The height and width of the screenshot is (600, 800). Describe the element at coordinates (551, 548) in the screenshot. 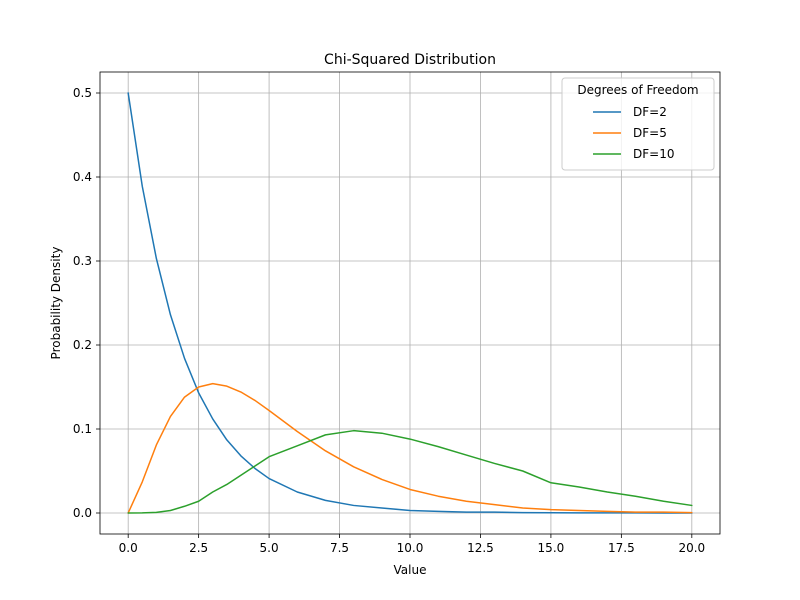

I see `x-tick-label: 15.0` at that location.